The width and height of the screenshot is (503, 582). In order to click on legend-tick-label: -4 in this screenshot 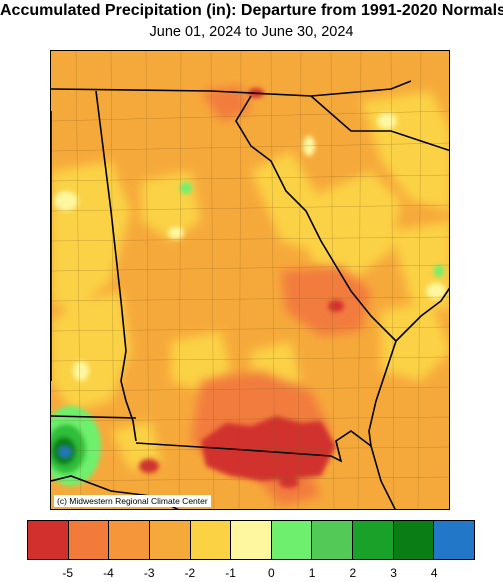, I will do `click(108, 573)`.